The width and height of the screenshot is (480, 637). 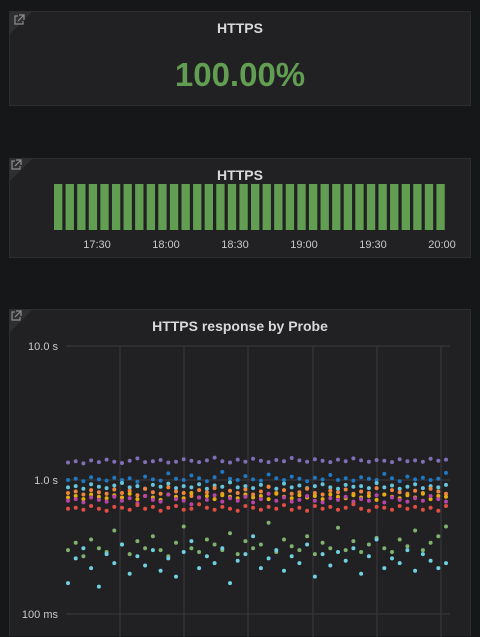 What do you see at coordinates (40, 615) in the screenshot?
I see `y-tick-label: 100 ms` at bounding box center [40, 615].